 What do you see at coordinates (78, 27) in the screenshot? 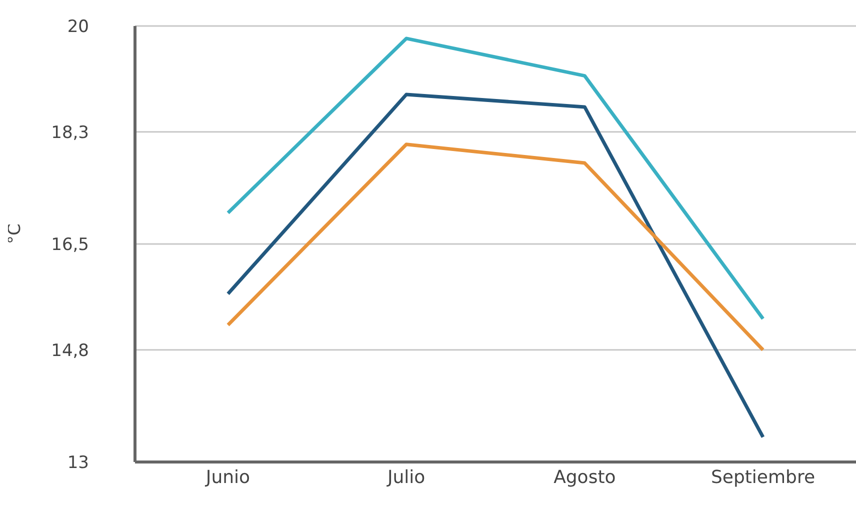
I see `y-tick-label: 20` at bounding box center [78, 27].